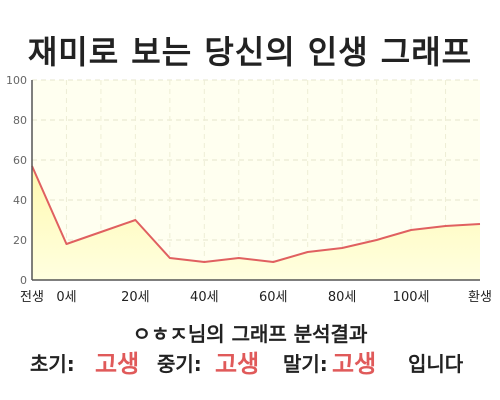  I want to click on x-tick-label: 환생, so click(480, 297).